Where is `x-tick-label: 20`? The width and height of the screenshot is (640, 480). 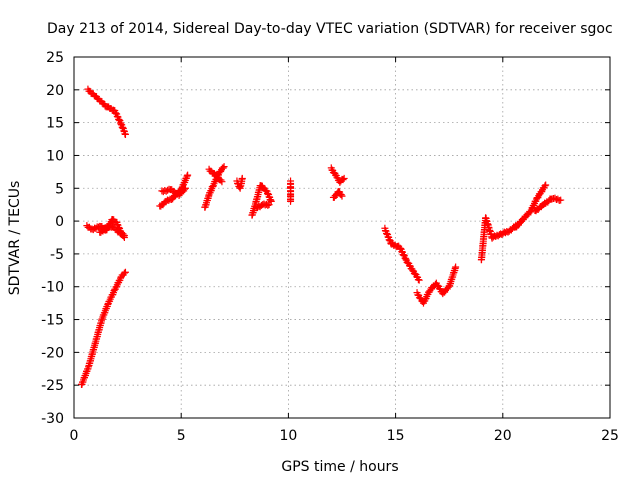 x-tick-label: 20 is located at coordinates (503, 436).